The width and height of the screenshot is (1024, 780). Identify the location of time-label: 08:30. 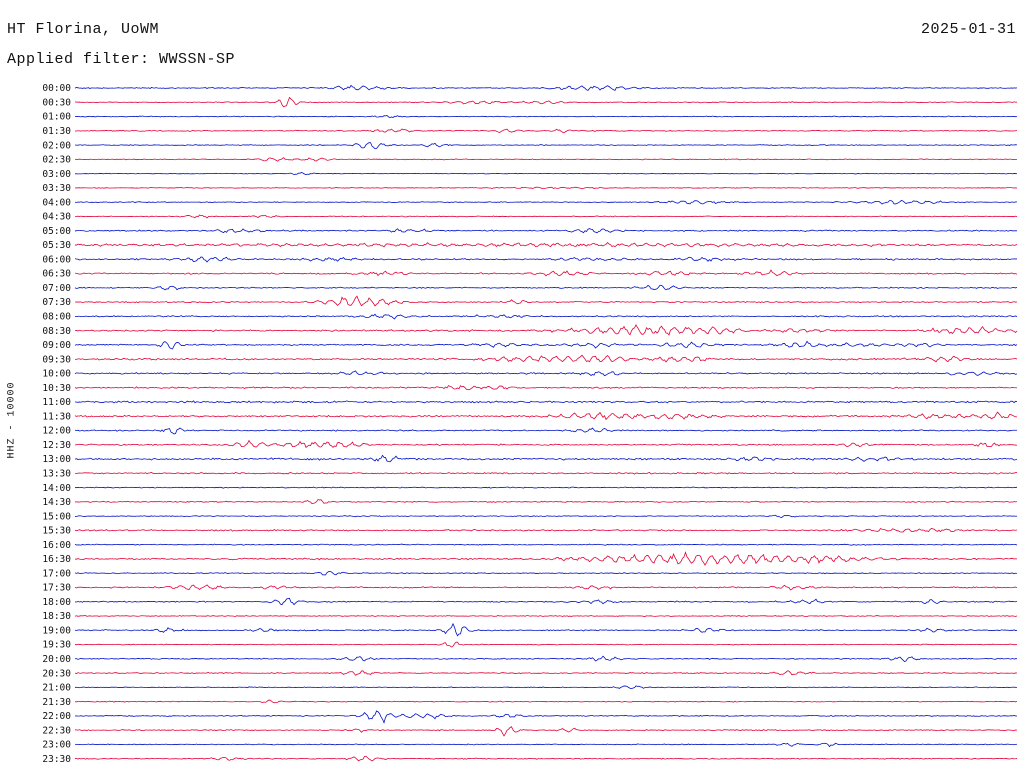
(56, 331).